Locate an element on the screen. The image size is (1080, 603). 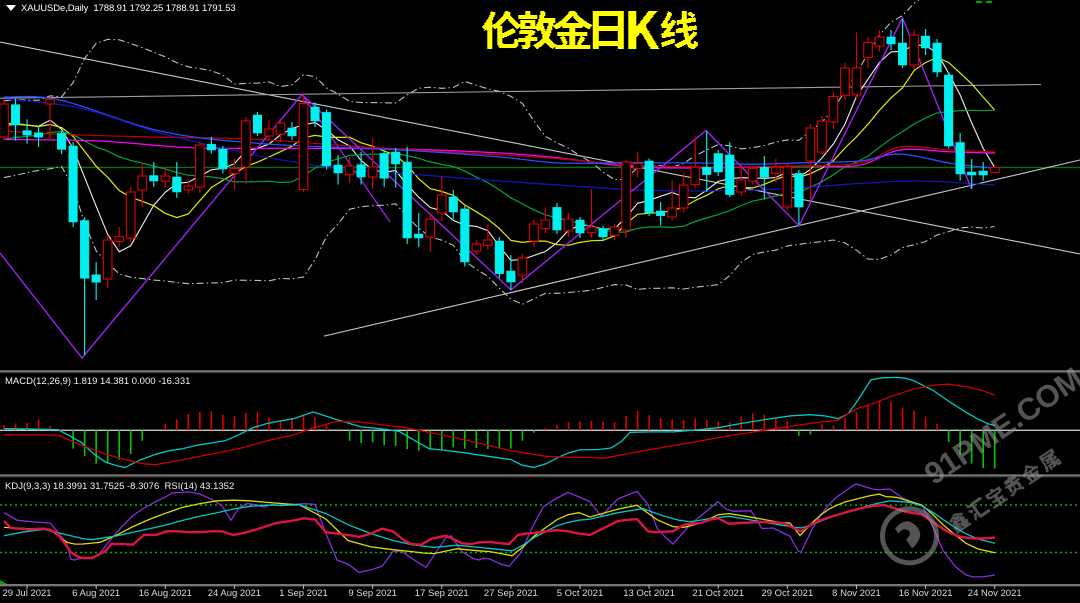
date-label: 1 Sep 2021 is located at coordinates (303, 593).